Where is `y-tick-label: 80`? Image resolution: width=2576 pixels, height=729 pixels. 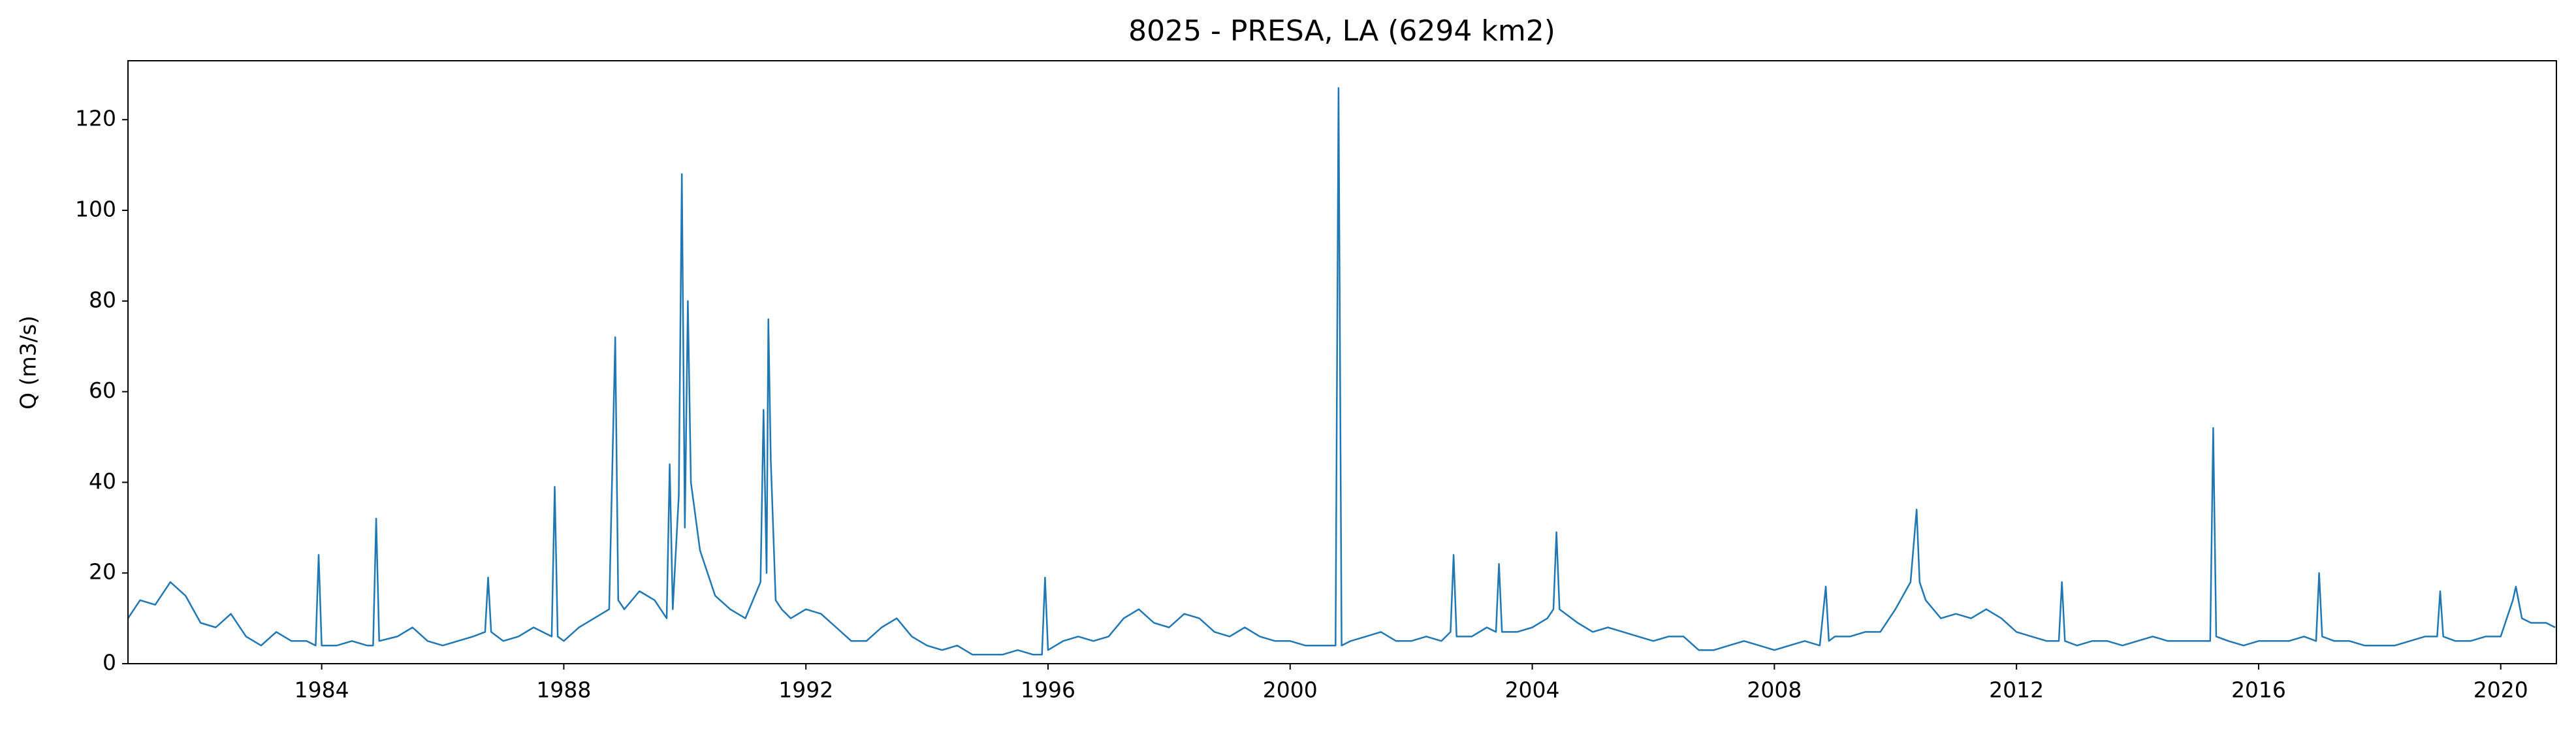
y-tick-label: 80 is located at coordinates (103, 299).